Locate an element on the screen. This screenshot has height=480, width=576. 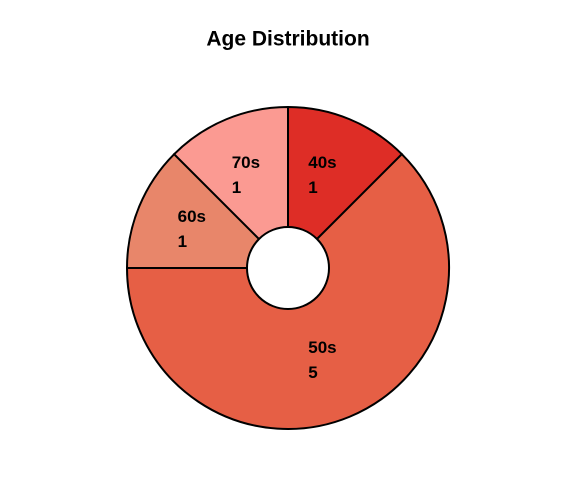
slice-category-label: 60s is located at coordinates (192, 216).